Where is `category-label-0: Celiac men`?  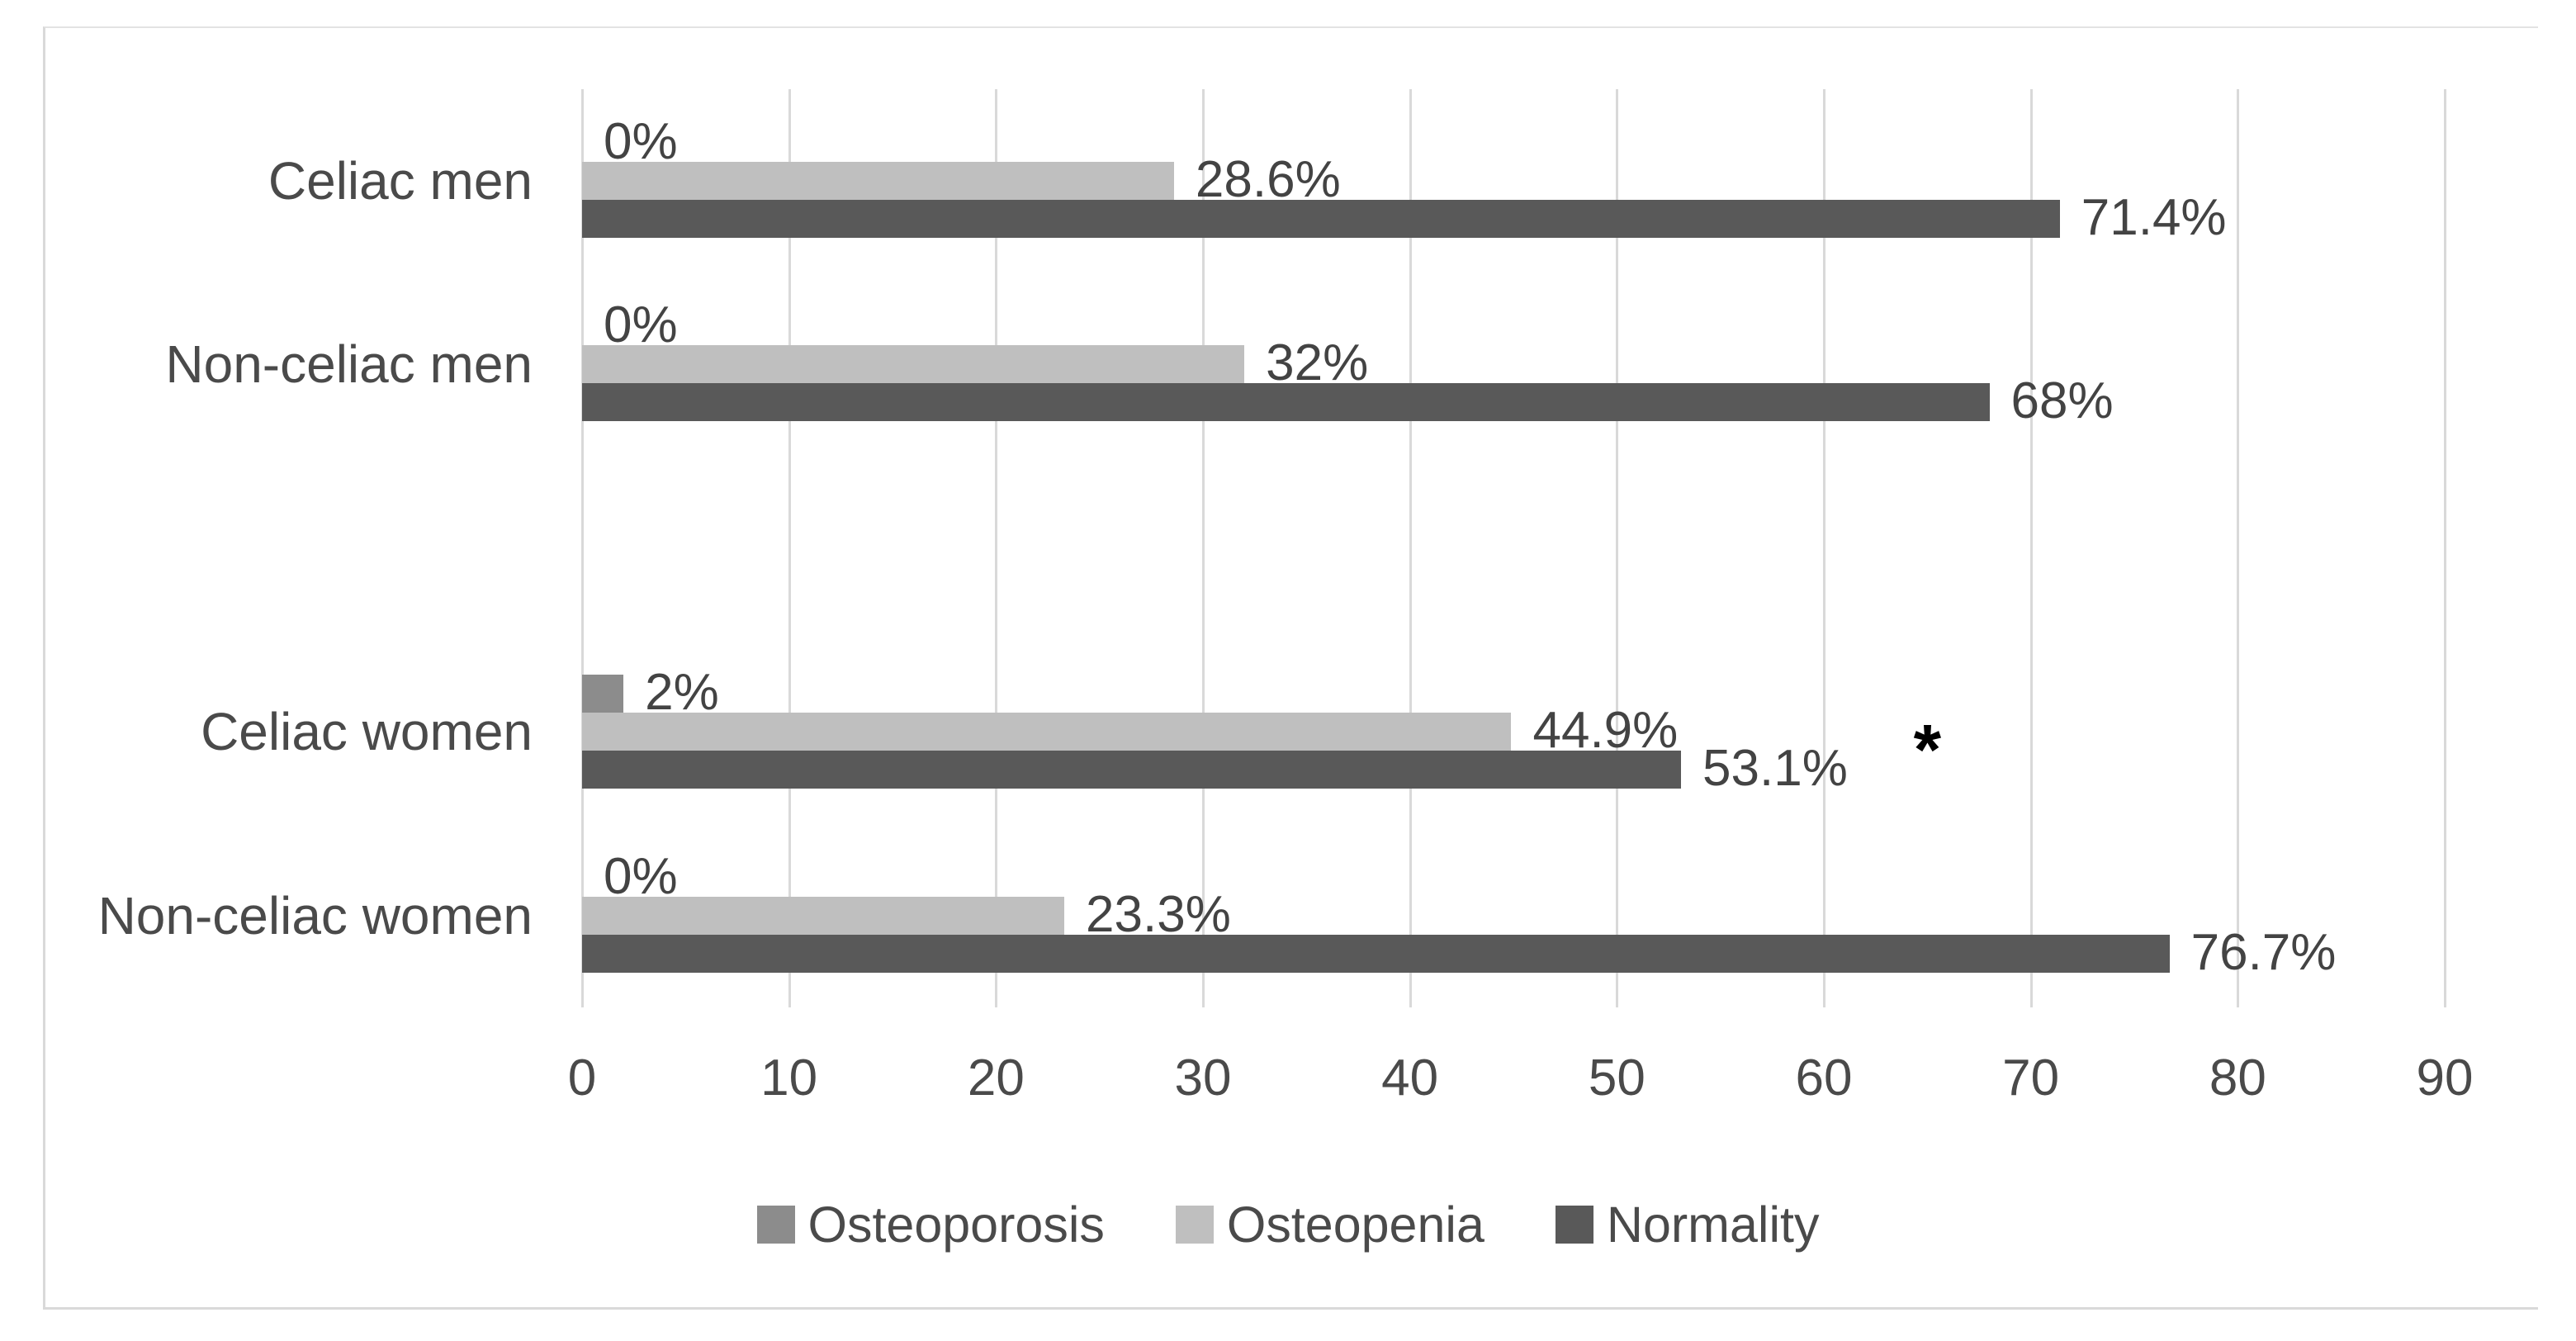 category-label-0: Celiac men is located at coordinates (400, 181).